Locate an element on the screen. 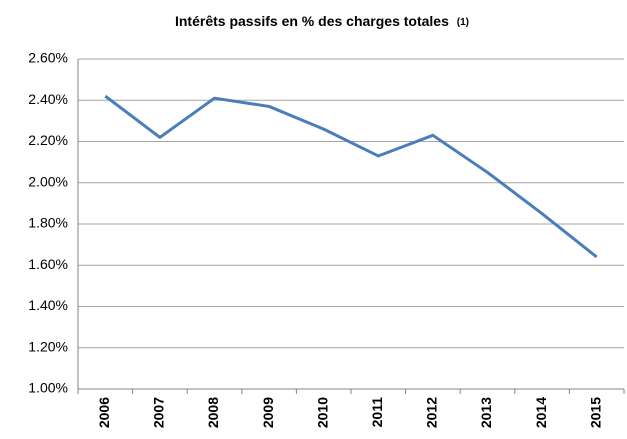 The width and height of the screenshot is (627, 439). x-tick-label: 2013 is located at coordinates (486, 412).